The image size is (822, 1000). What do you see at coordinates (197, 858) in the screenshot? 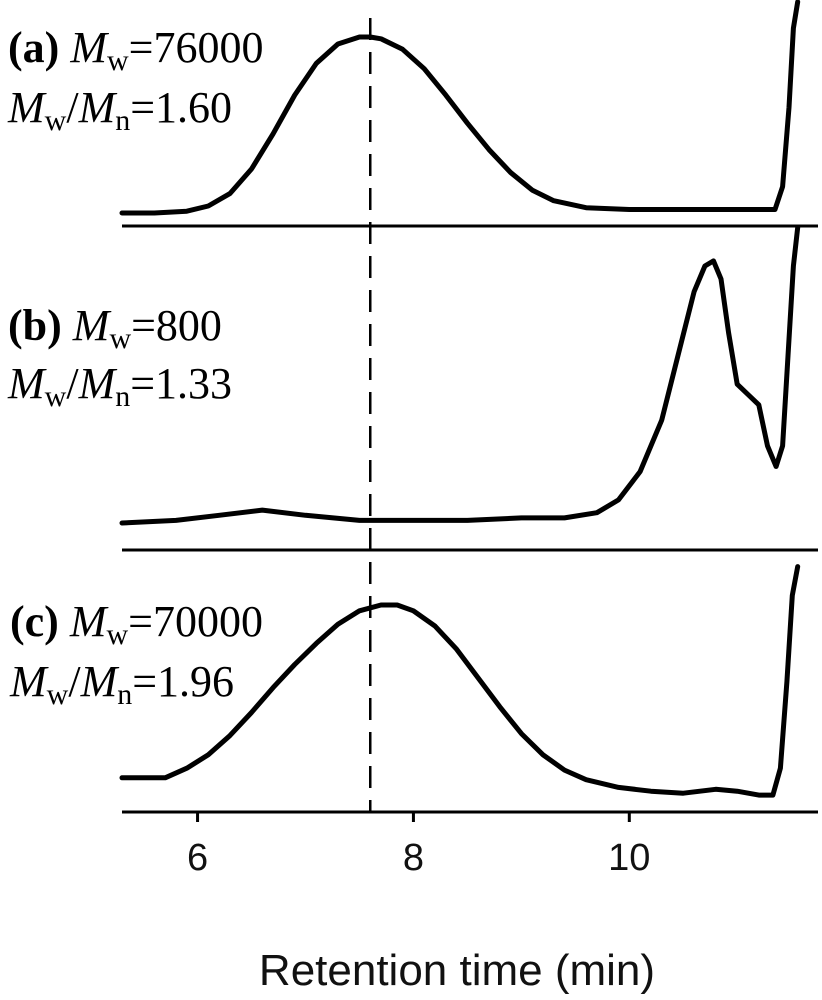
I see `x-tick-label: 6` at bounding box center [197, 858].